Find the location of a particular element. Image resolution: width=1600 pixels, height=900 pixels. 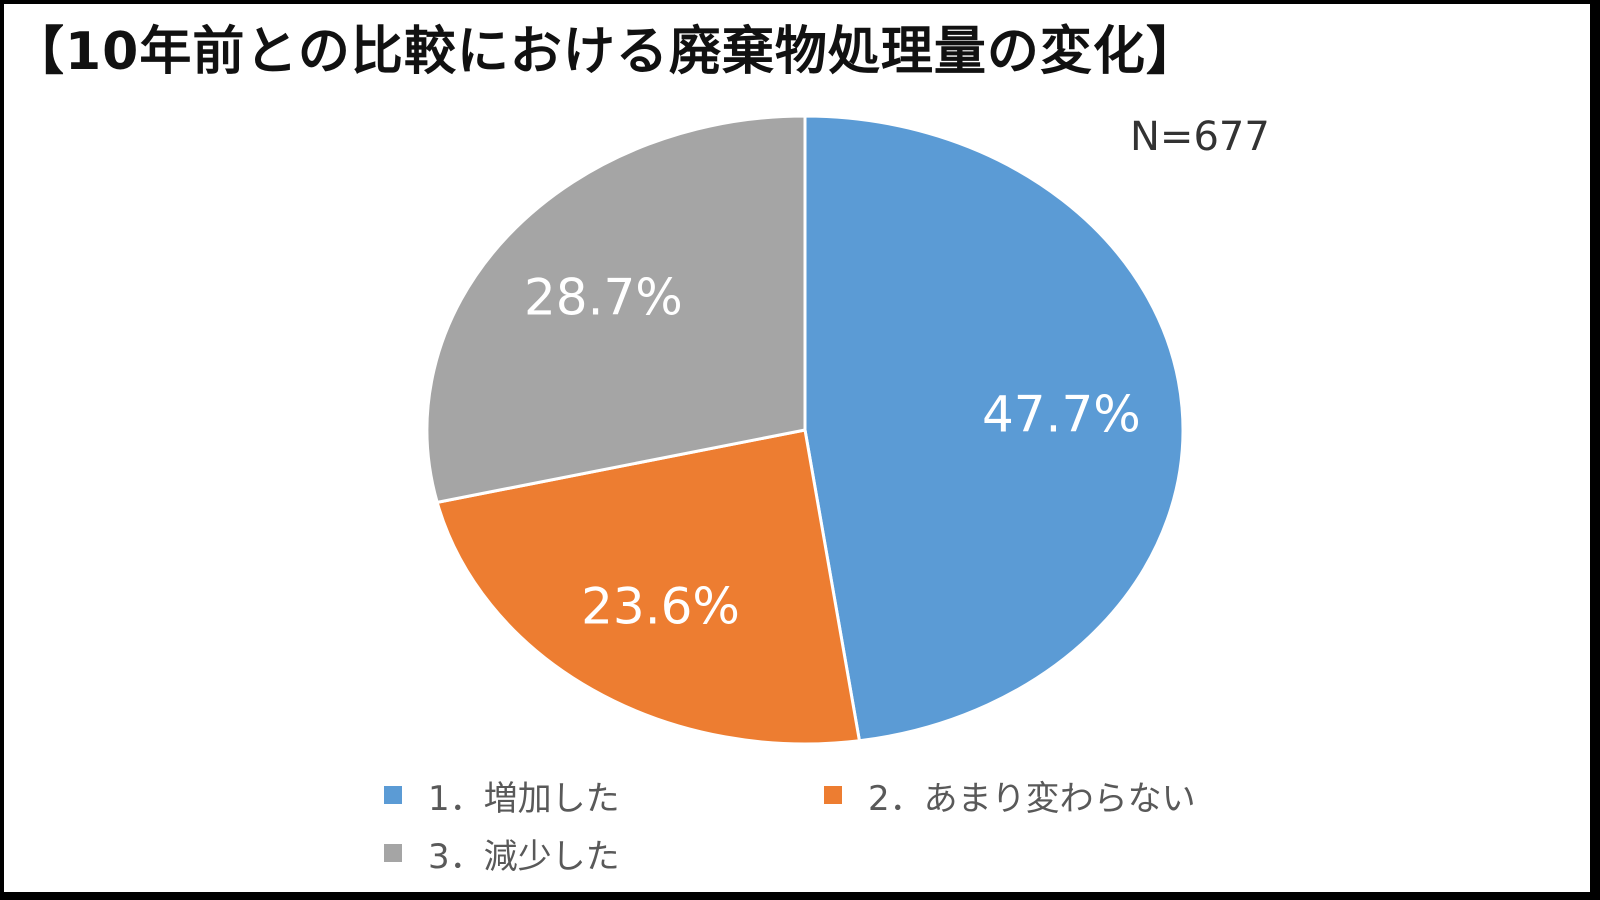

pie-slice-decreased is located at coordinates (616, 309).